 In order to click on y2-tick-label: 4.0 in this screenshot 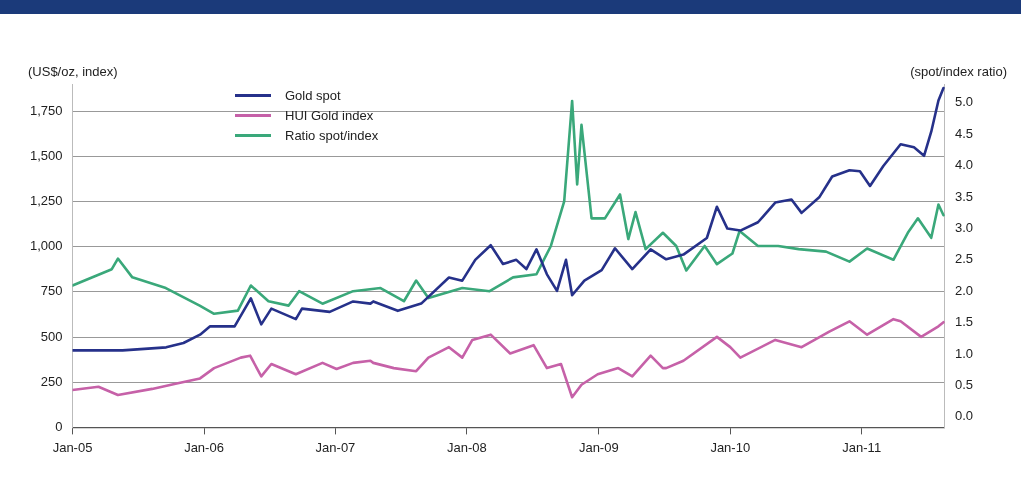, I will do `click(964, 165)`.